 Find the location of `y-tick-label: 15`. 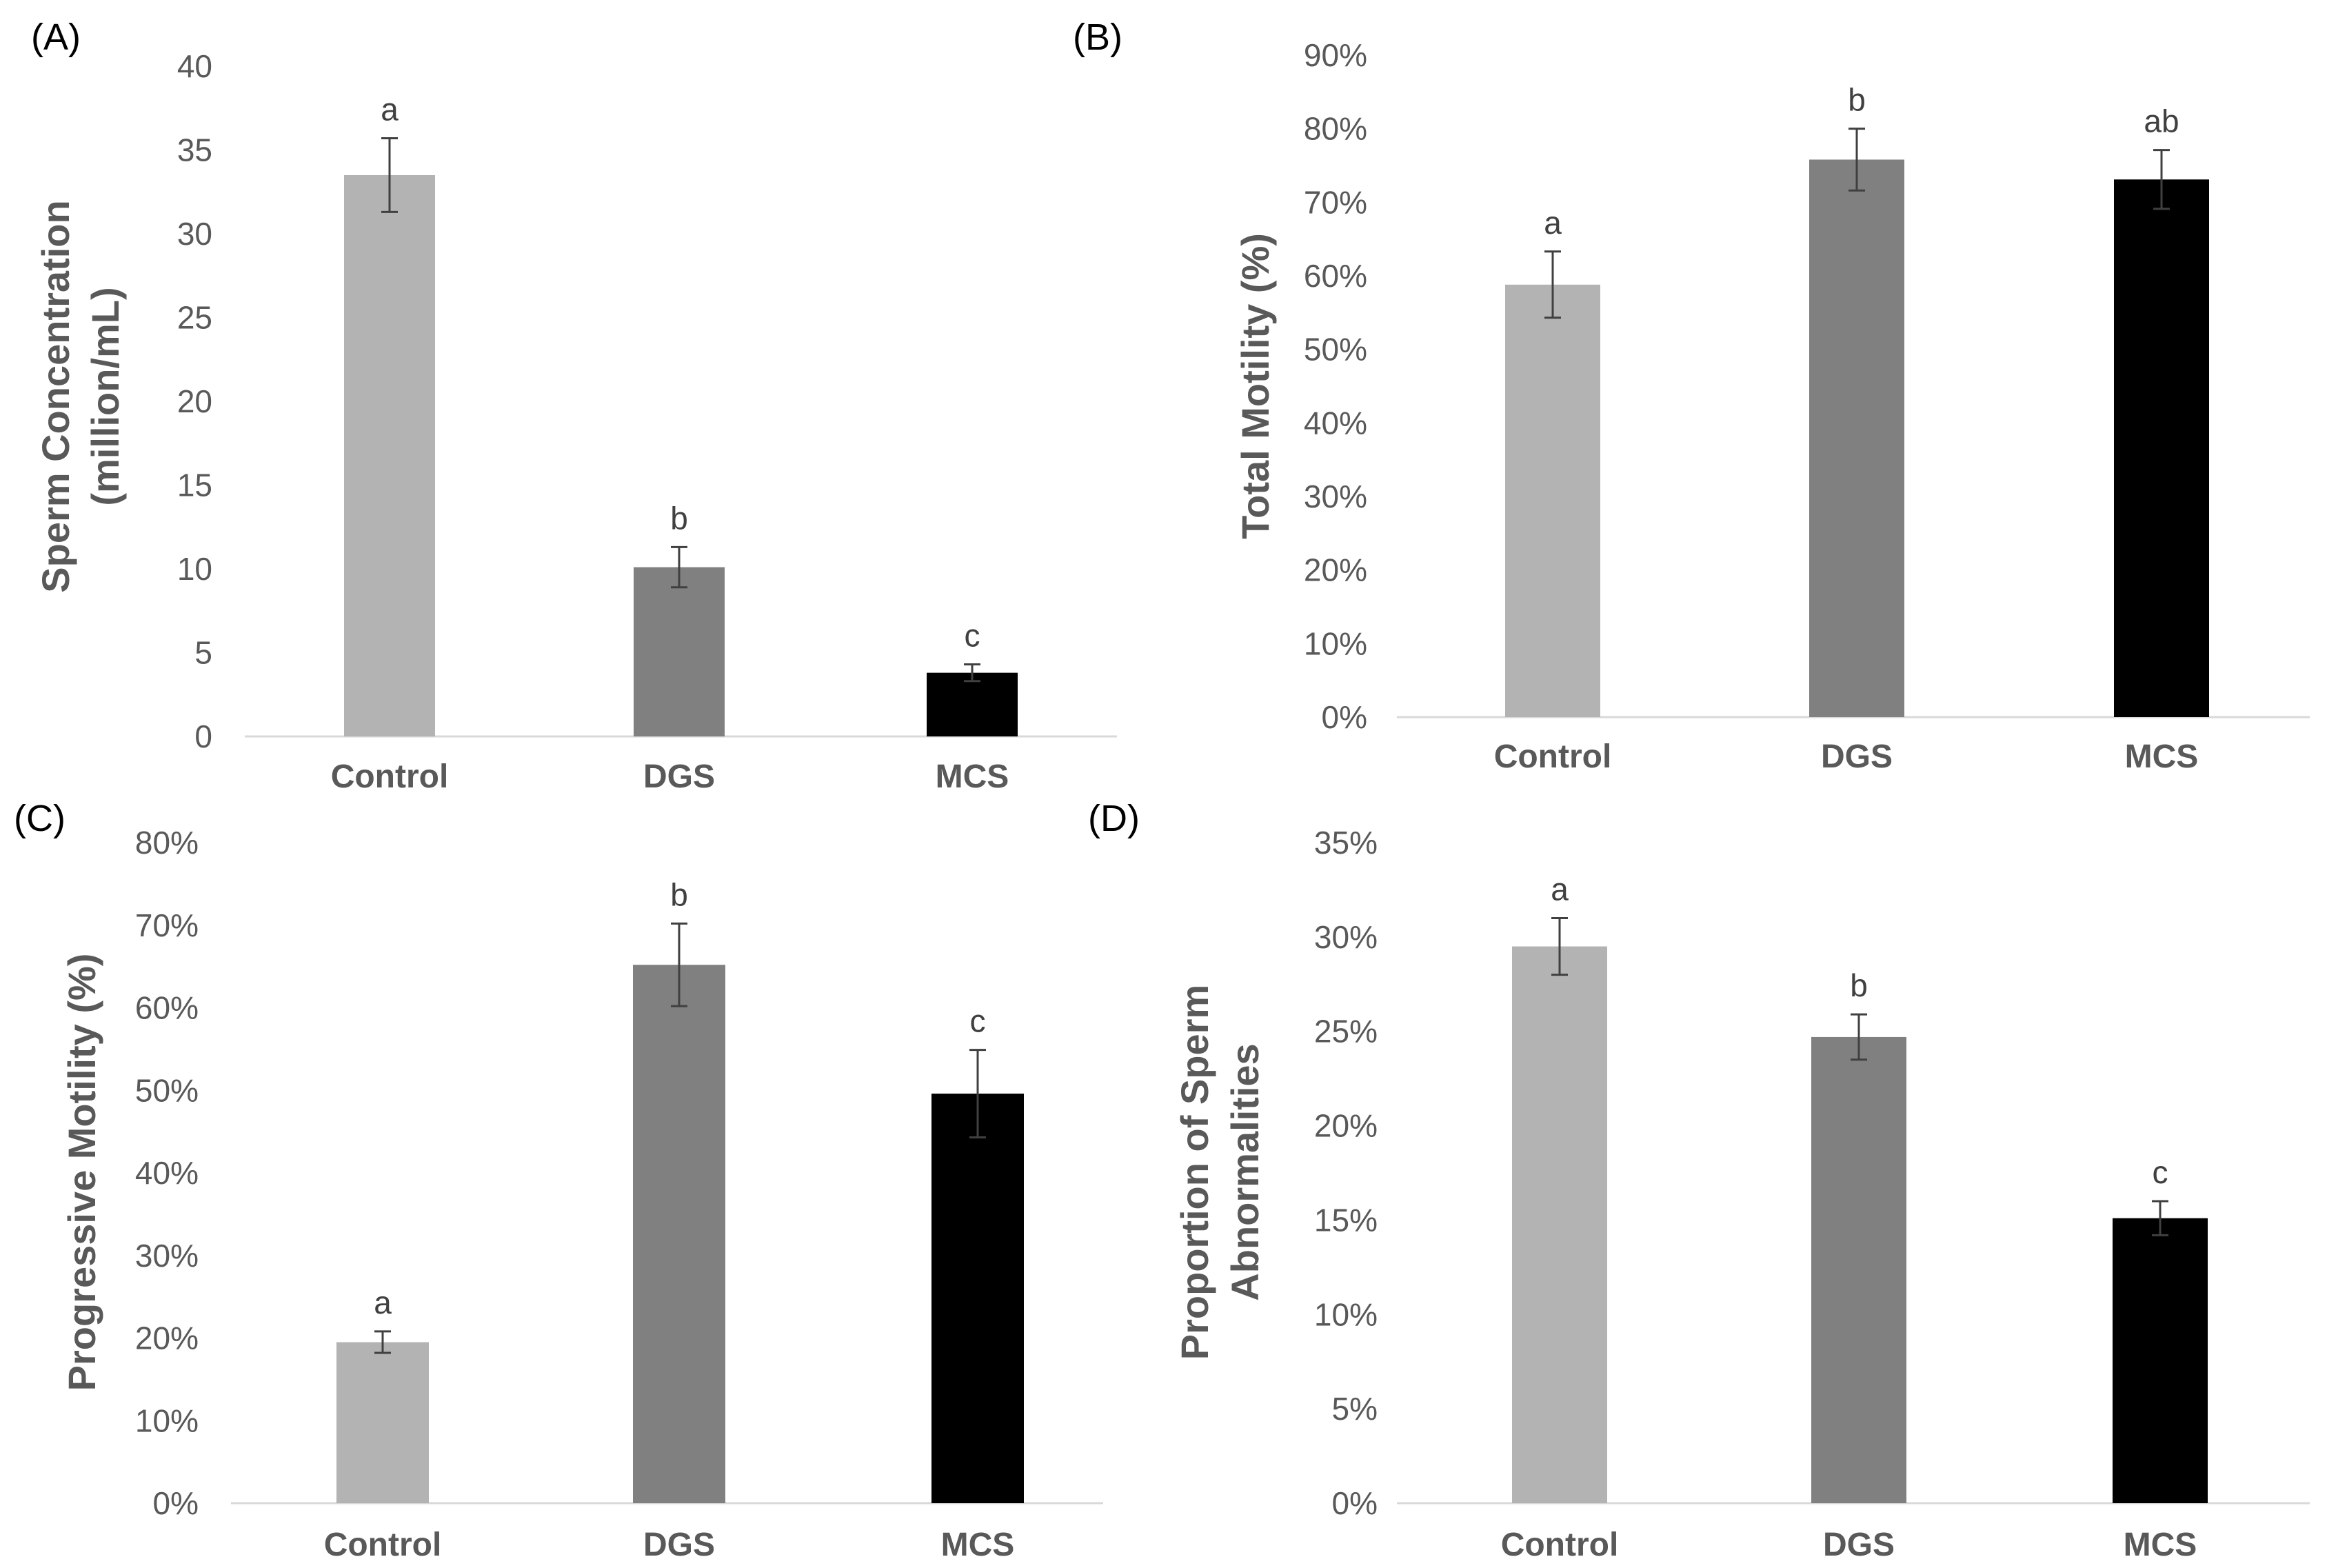

y-tick-label: 15 is located at coordinates (194, 485).